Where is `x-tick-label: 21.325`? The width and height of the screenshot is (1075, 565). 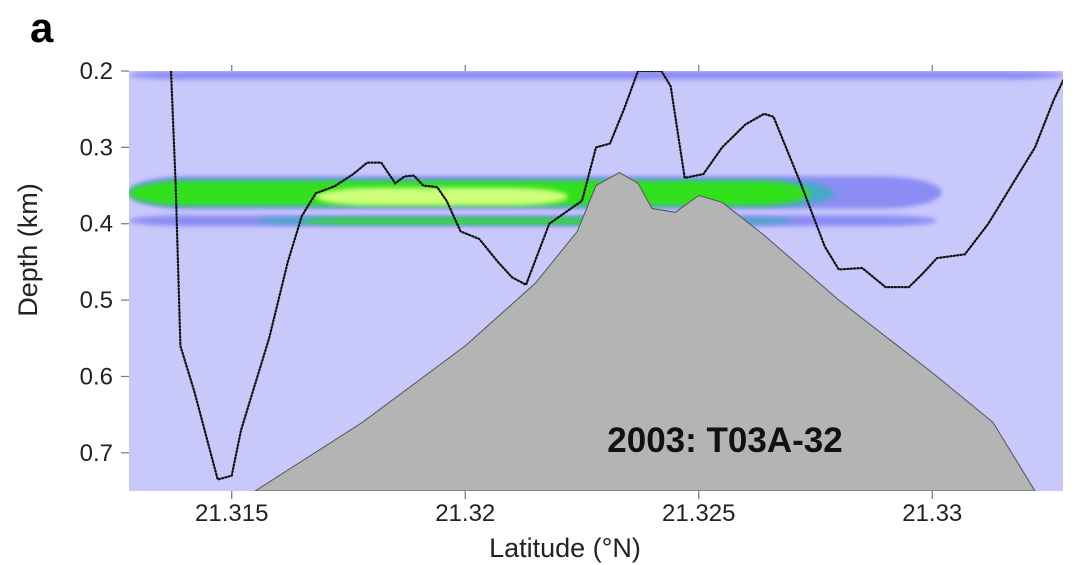 x-tick-label: 21.325 is located at coordinates (698, 513).